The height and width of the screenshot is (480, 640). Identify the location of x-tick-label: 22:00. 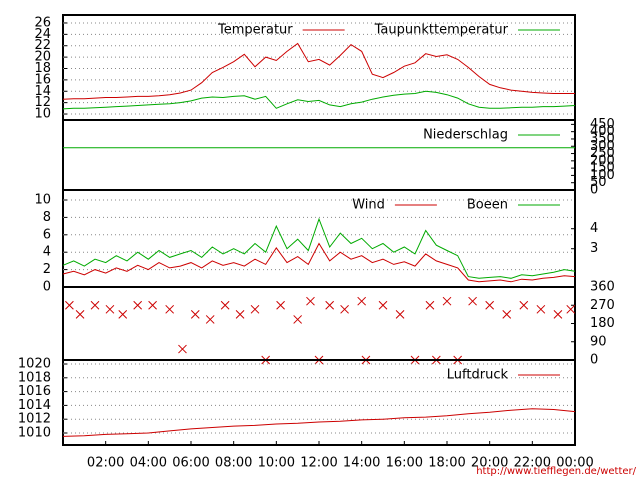
(532, 463).